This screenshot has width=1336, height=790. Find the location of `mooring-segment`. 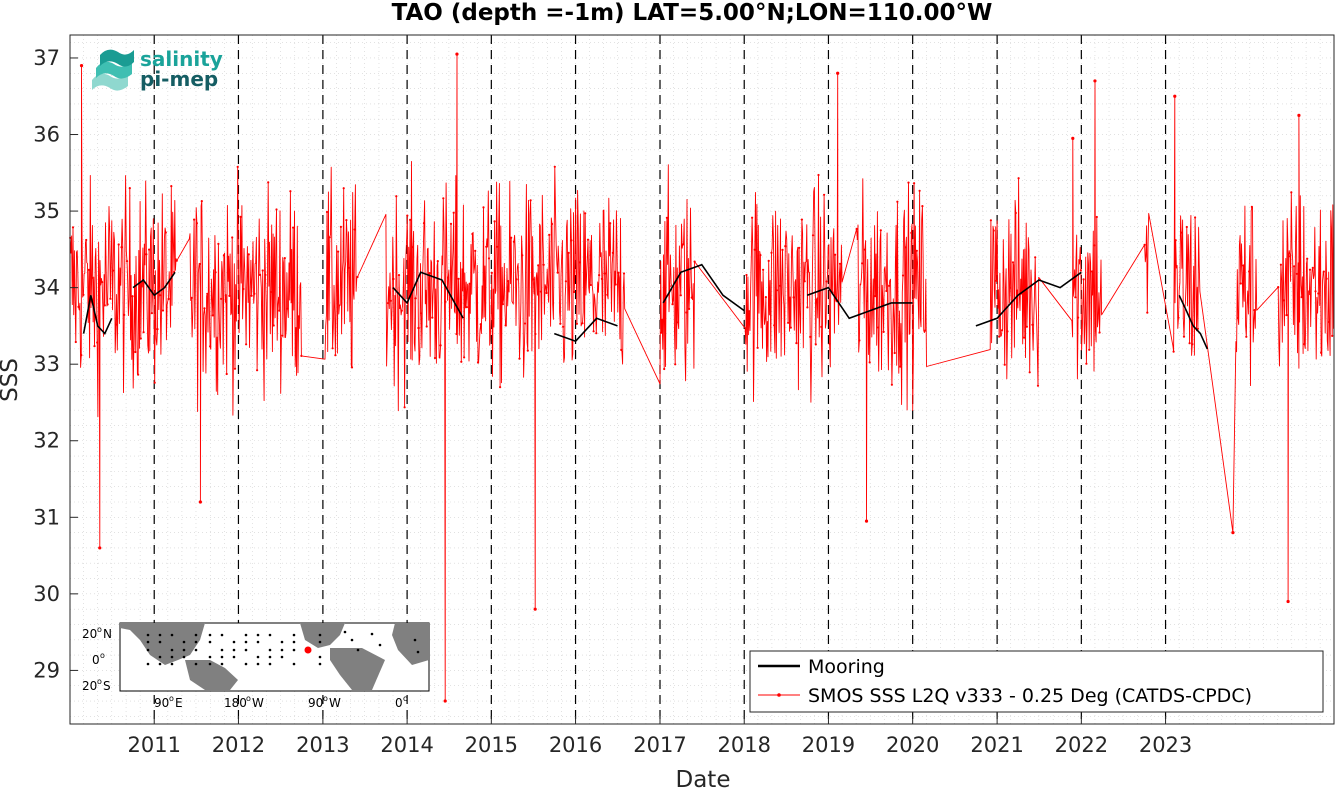

mooring-segment is located at coordinates (1193, 322).